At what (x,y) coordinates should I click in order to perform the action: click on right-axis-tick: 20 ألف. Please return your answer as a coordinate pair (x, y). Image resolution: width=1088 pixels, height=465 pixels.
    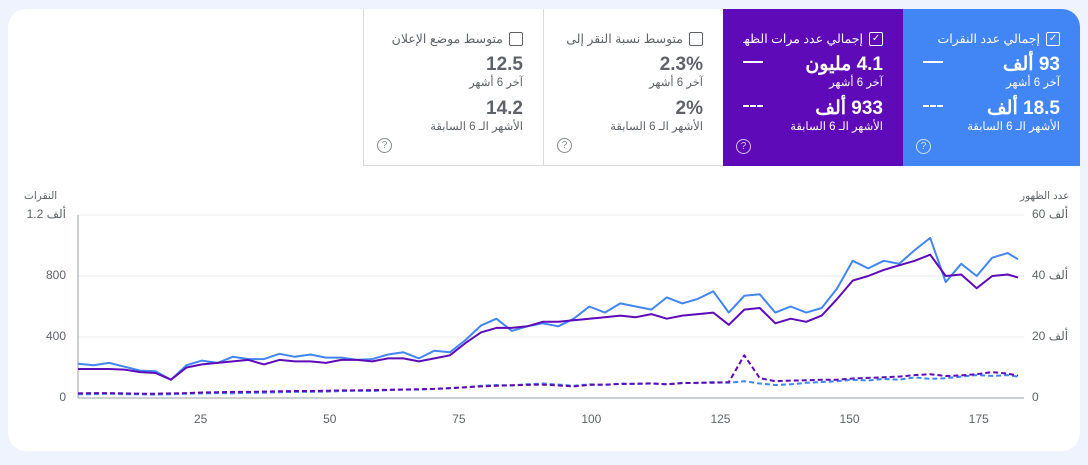
    Looking at the image, I should click on (1050, 336).